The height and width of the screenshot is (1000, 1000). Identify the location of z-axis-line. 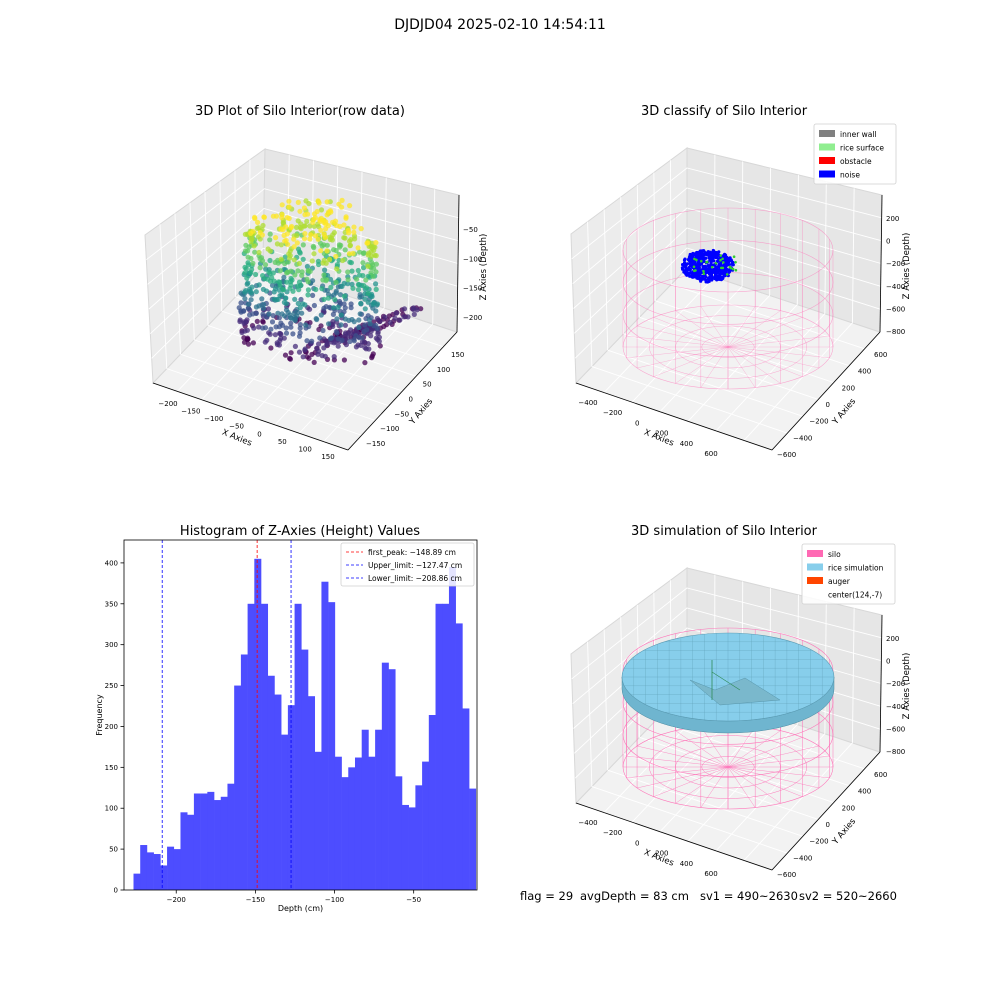
(881, 263).